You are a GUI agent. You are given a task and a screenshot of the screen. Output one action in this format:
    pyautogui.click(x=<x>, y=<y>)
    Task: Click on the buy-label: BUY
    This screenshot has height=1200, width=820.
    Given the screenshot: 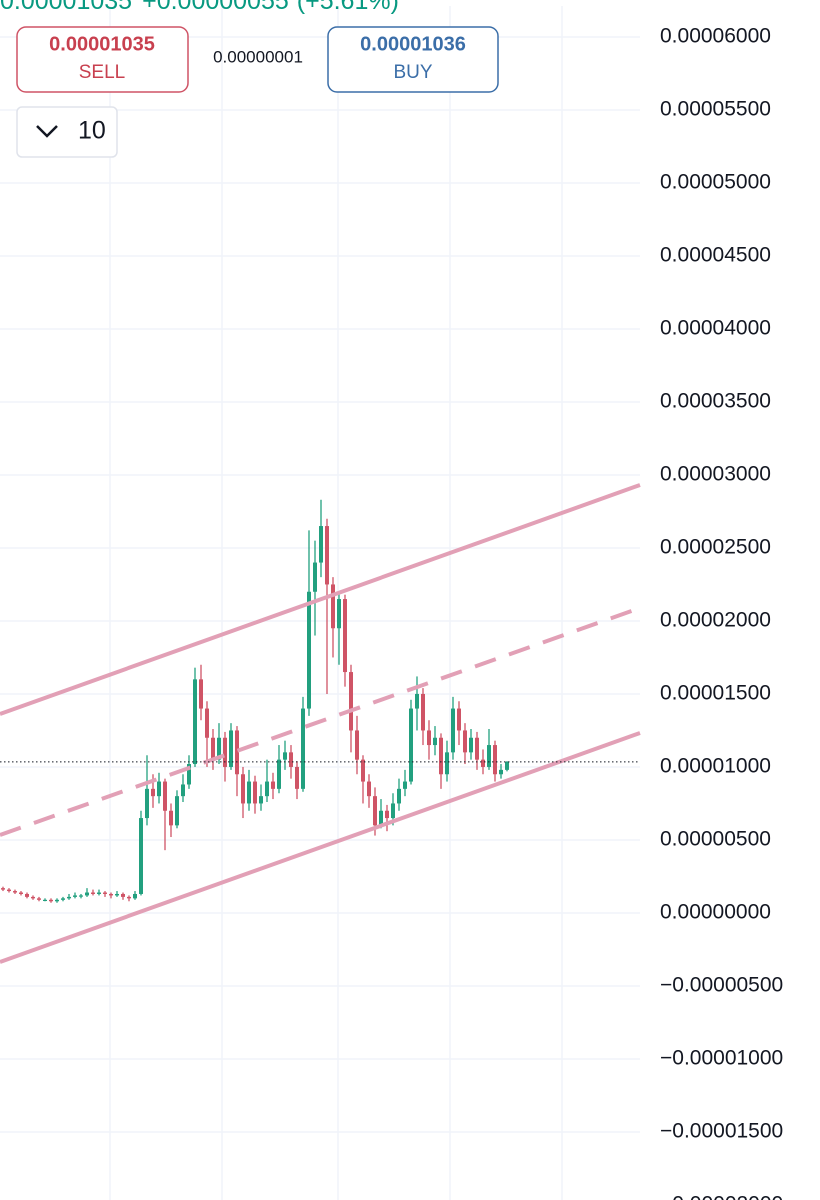 What is the action you would take?
    pyautogui.click(x=412, y=72)
    